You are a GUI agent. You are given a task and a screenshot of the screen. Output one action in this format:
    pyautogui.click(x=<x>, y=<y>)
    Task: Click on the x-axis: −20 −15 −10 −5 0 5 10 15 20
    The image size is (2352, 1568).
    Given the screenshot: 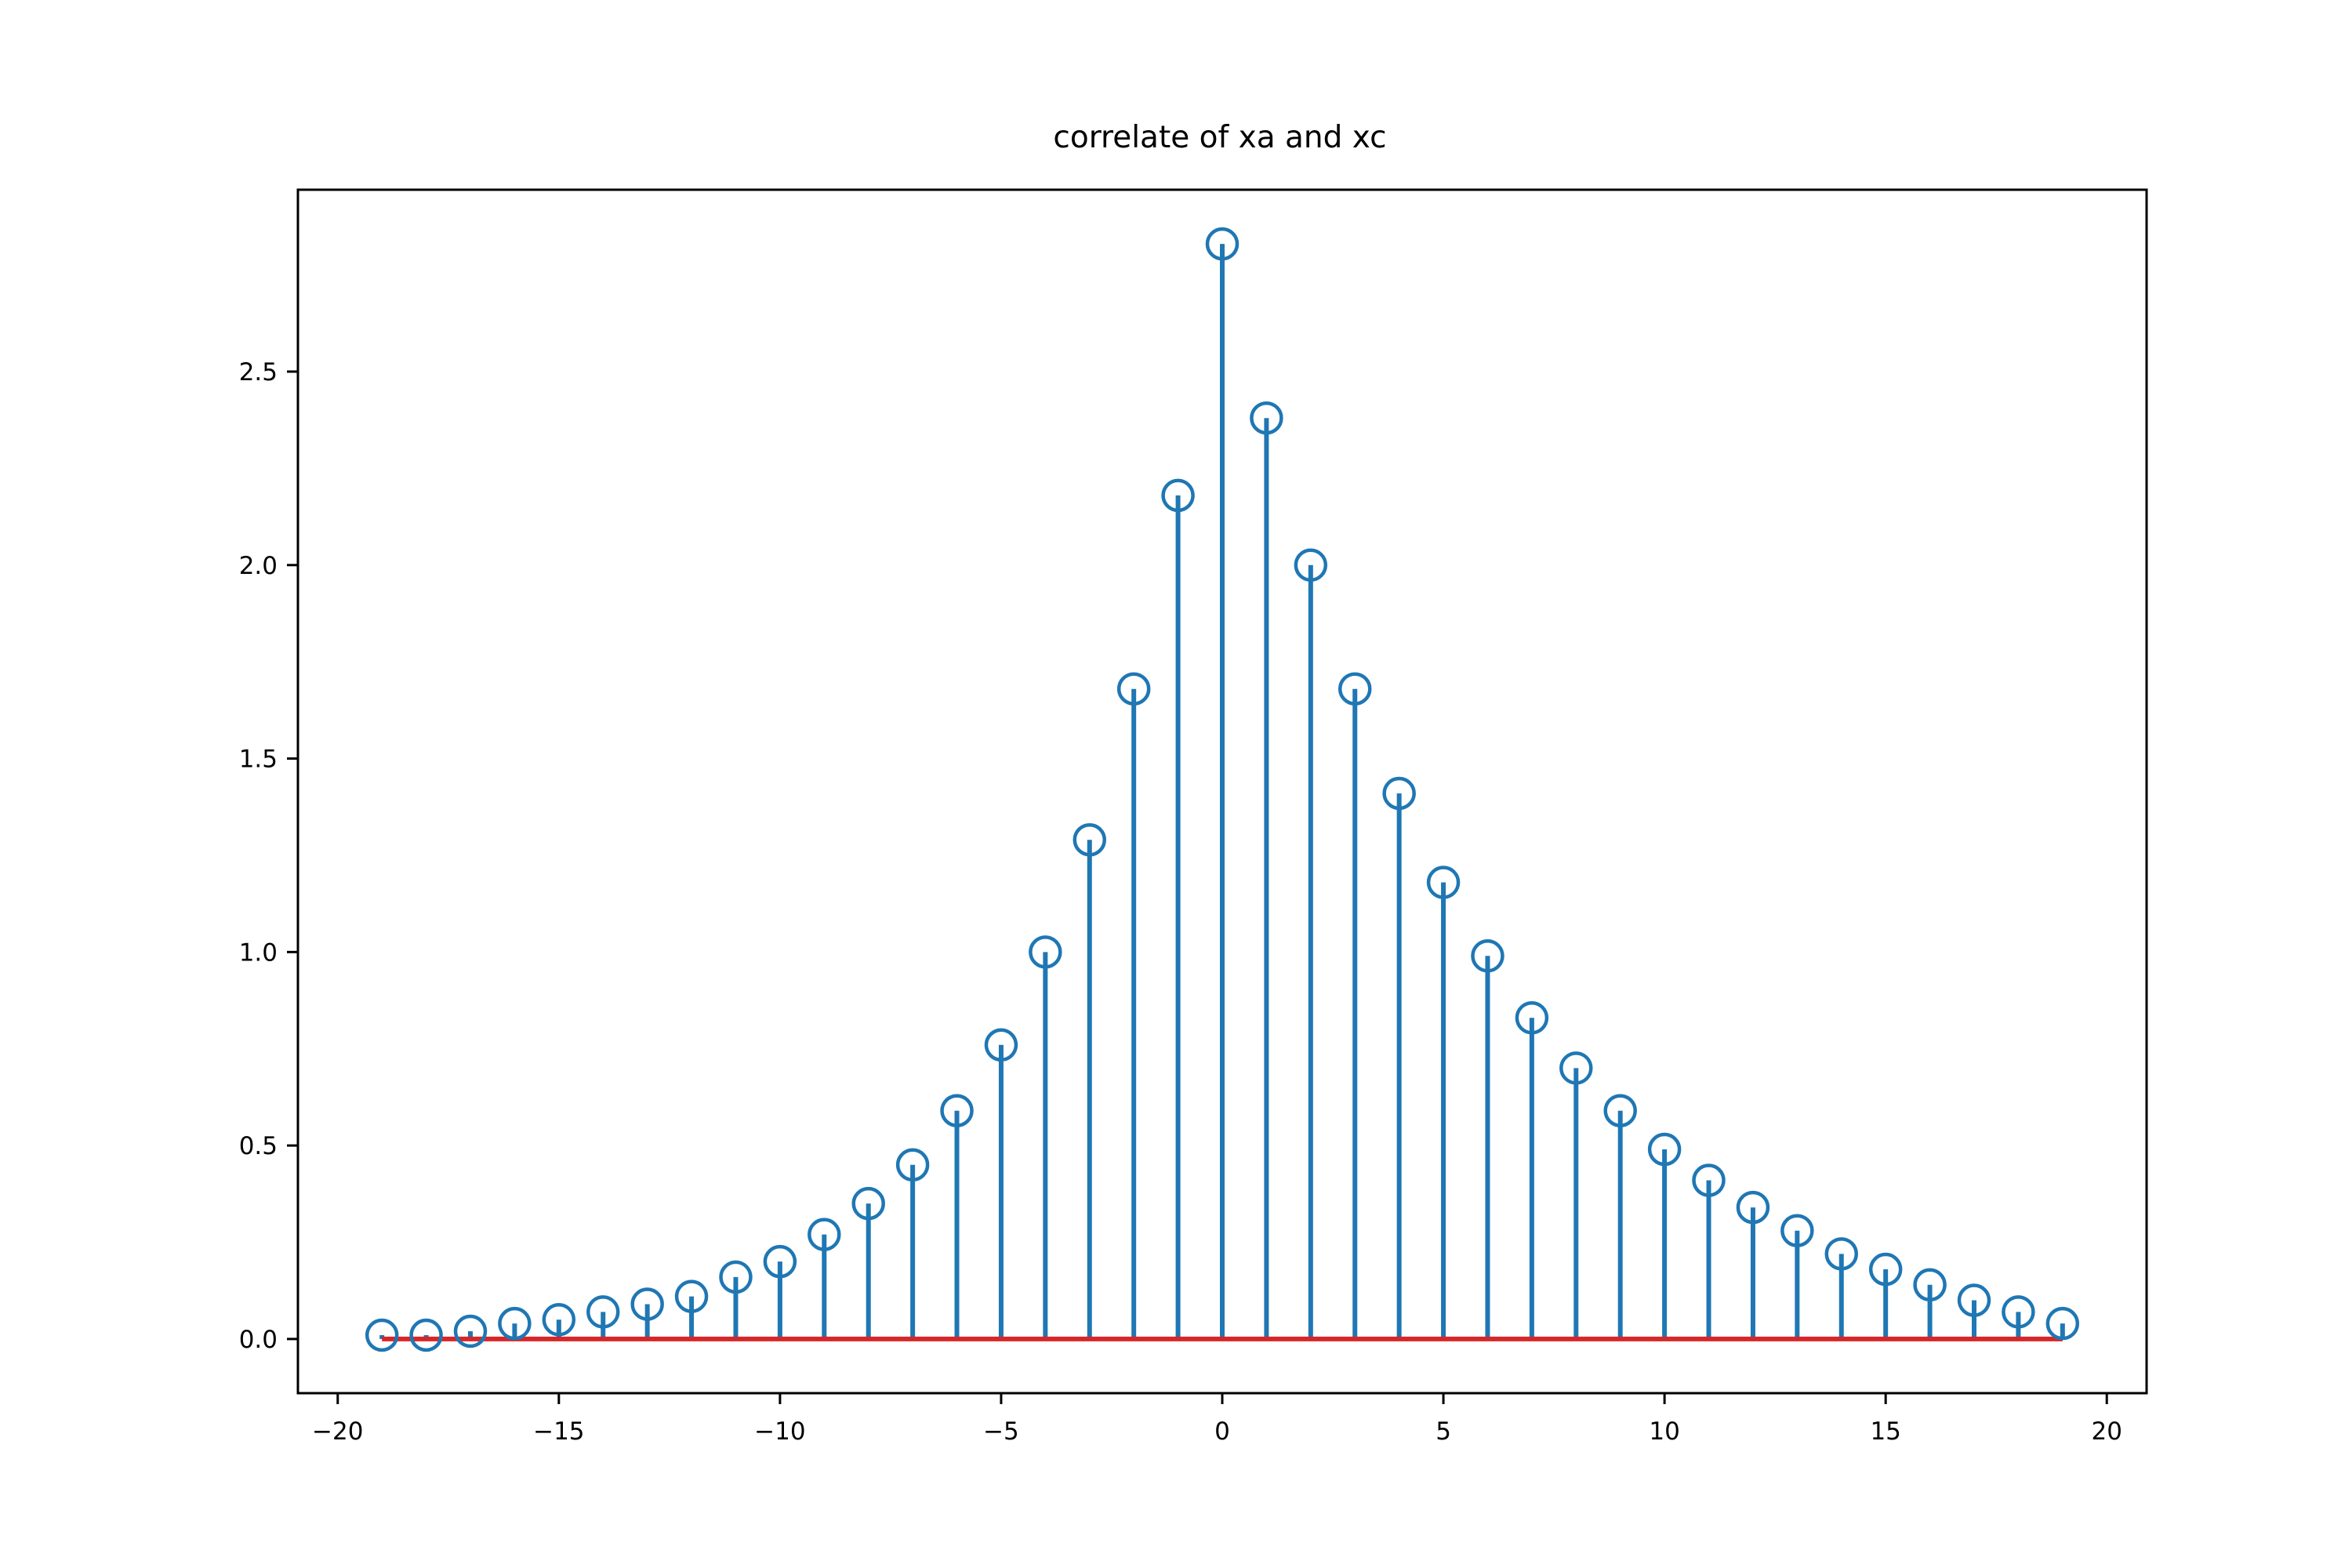 What is the action you would take?
    pyautogui.click(x=1217, y=1419)
    